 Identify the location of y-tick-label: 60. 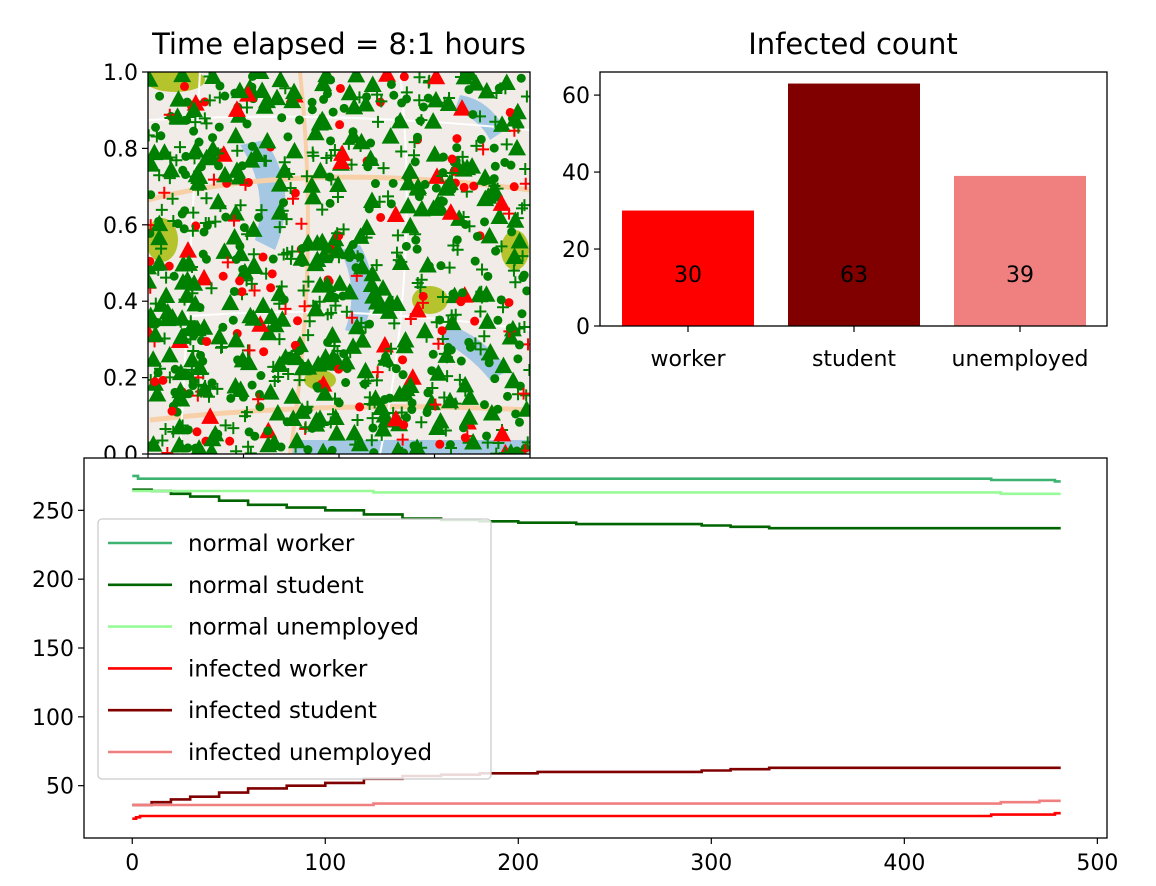
(576, 96).